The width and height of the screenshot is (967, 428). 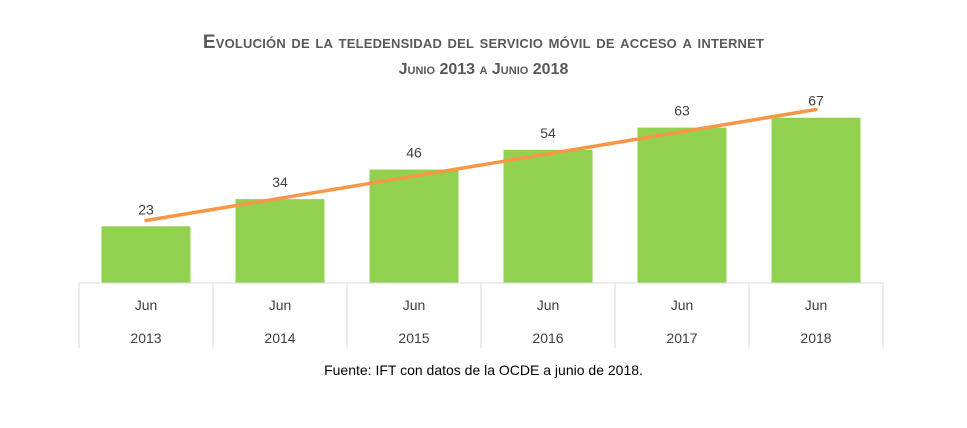 I want to click on data-label-2014: 34, so click(x=280, y=182).